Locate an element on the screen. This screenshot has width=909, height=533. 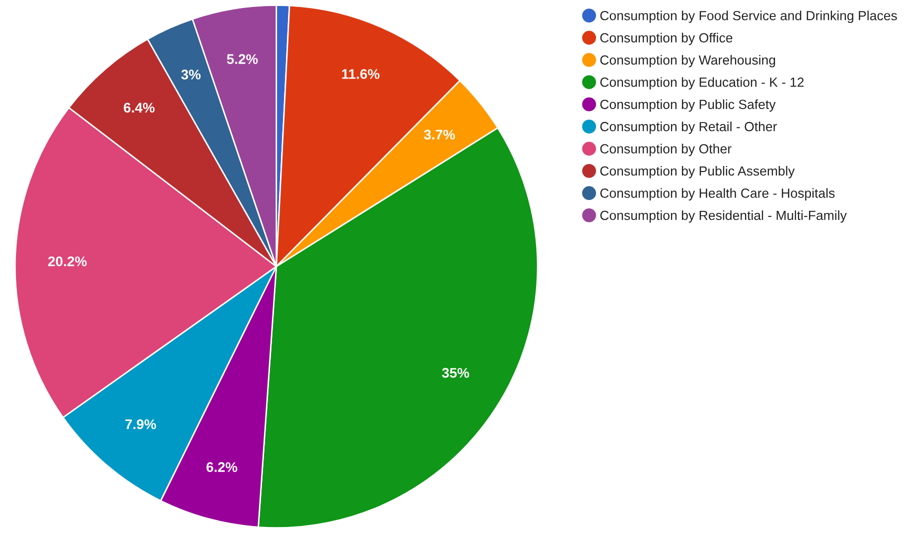
data-label: 7.9% is located at coordinates (140, 424).